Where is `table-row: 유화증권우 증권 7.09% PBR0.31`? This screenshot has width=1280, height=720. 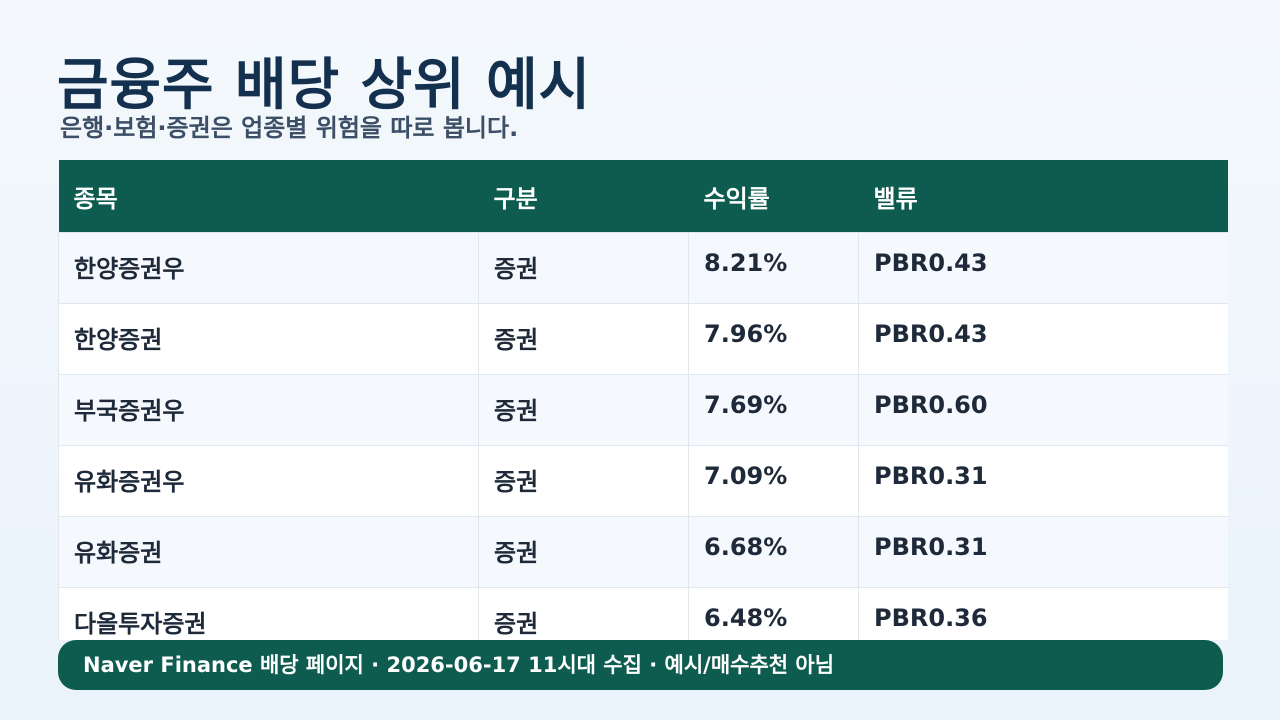
table-row: 유화증권우 증권 7.09% PBR0.31 is located at coordinates (643, 481).